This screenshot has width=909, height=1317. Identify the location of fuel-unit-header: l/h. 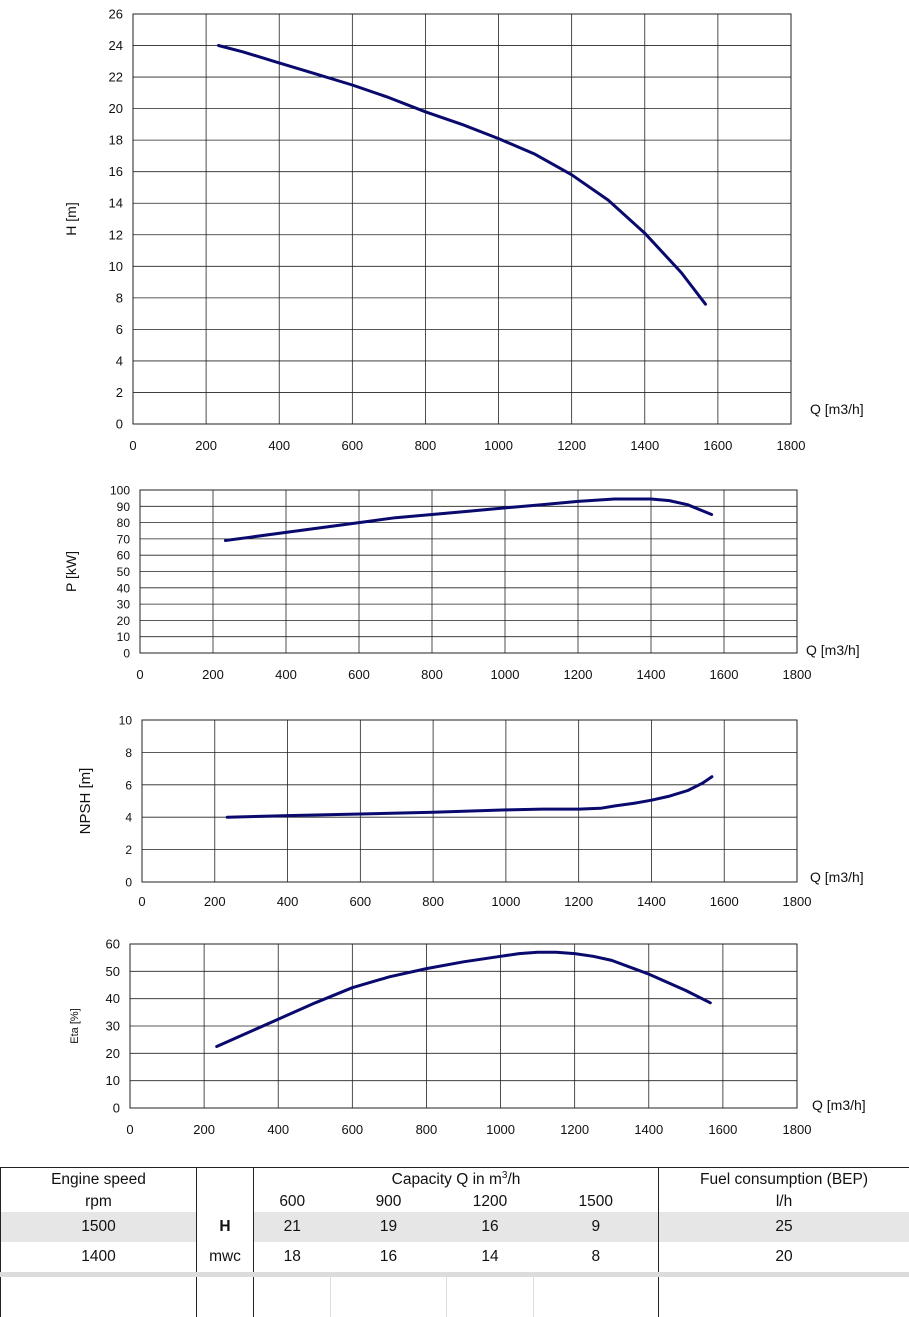
(784, 1202).